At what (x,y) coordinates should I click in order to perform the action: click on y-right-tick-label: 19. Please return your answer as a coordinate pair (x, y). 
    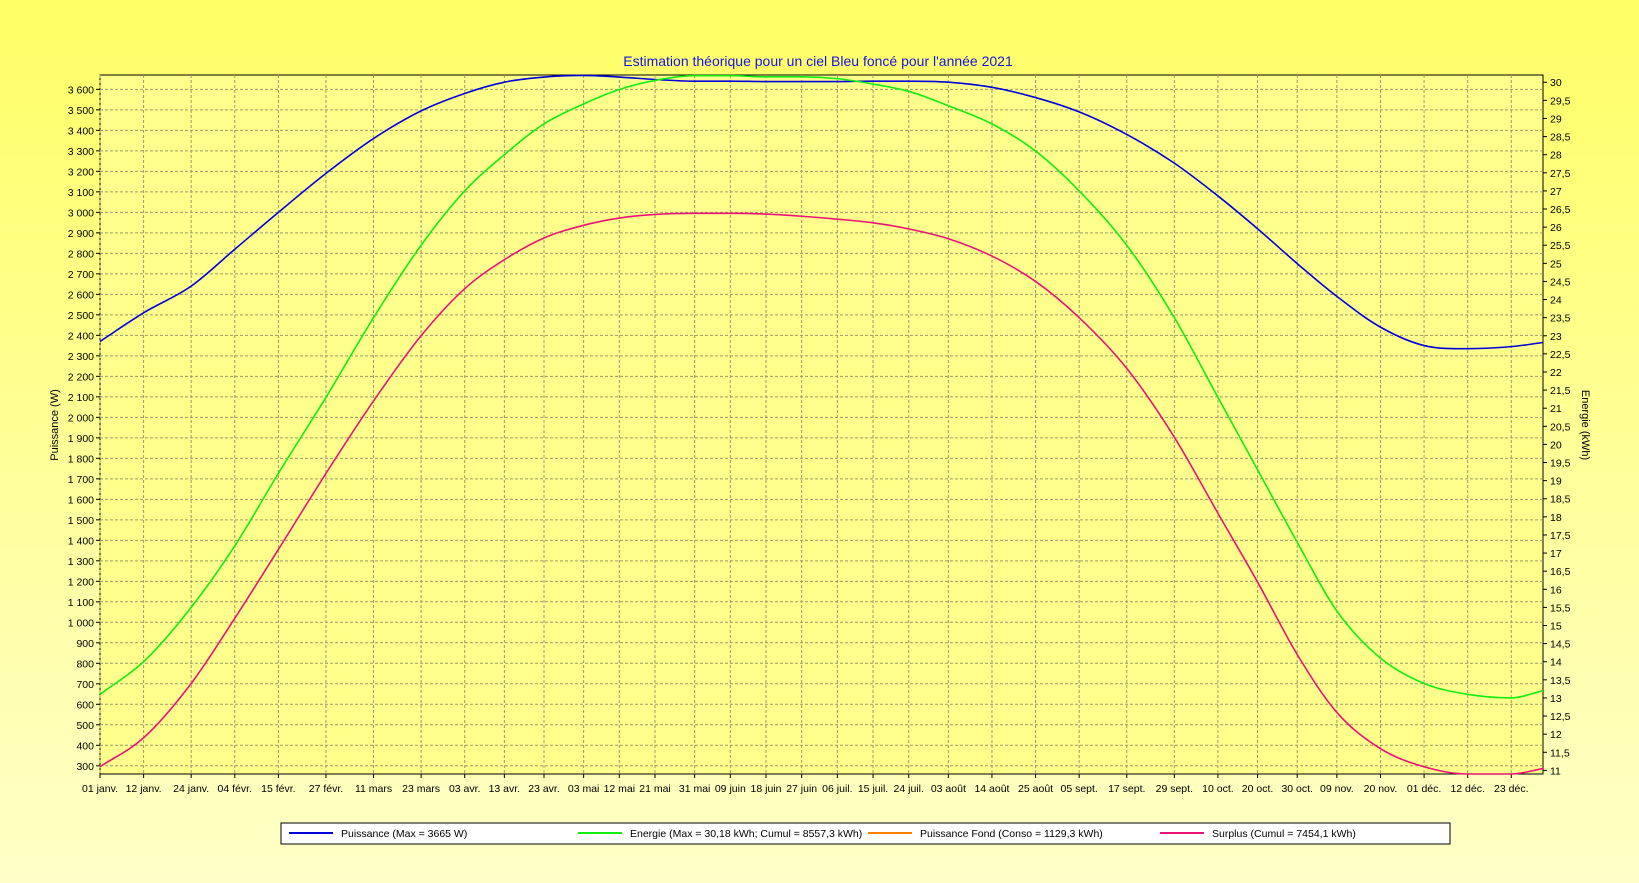
    Looking at the image, I should click on (1556, 482).